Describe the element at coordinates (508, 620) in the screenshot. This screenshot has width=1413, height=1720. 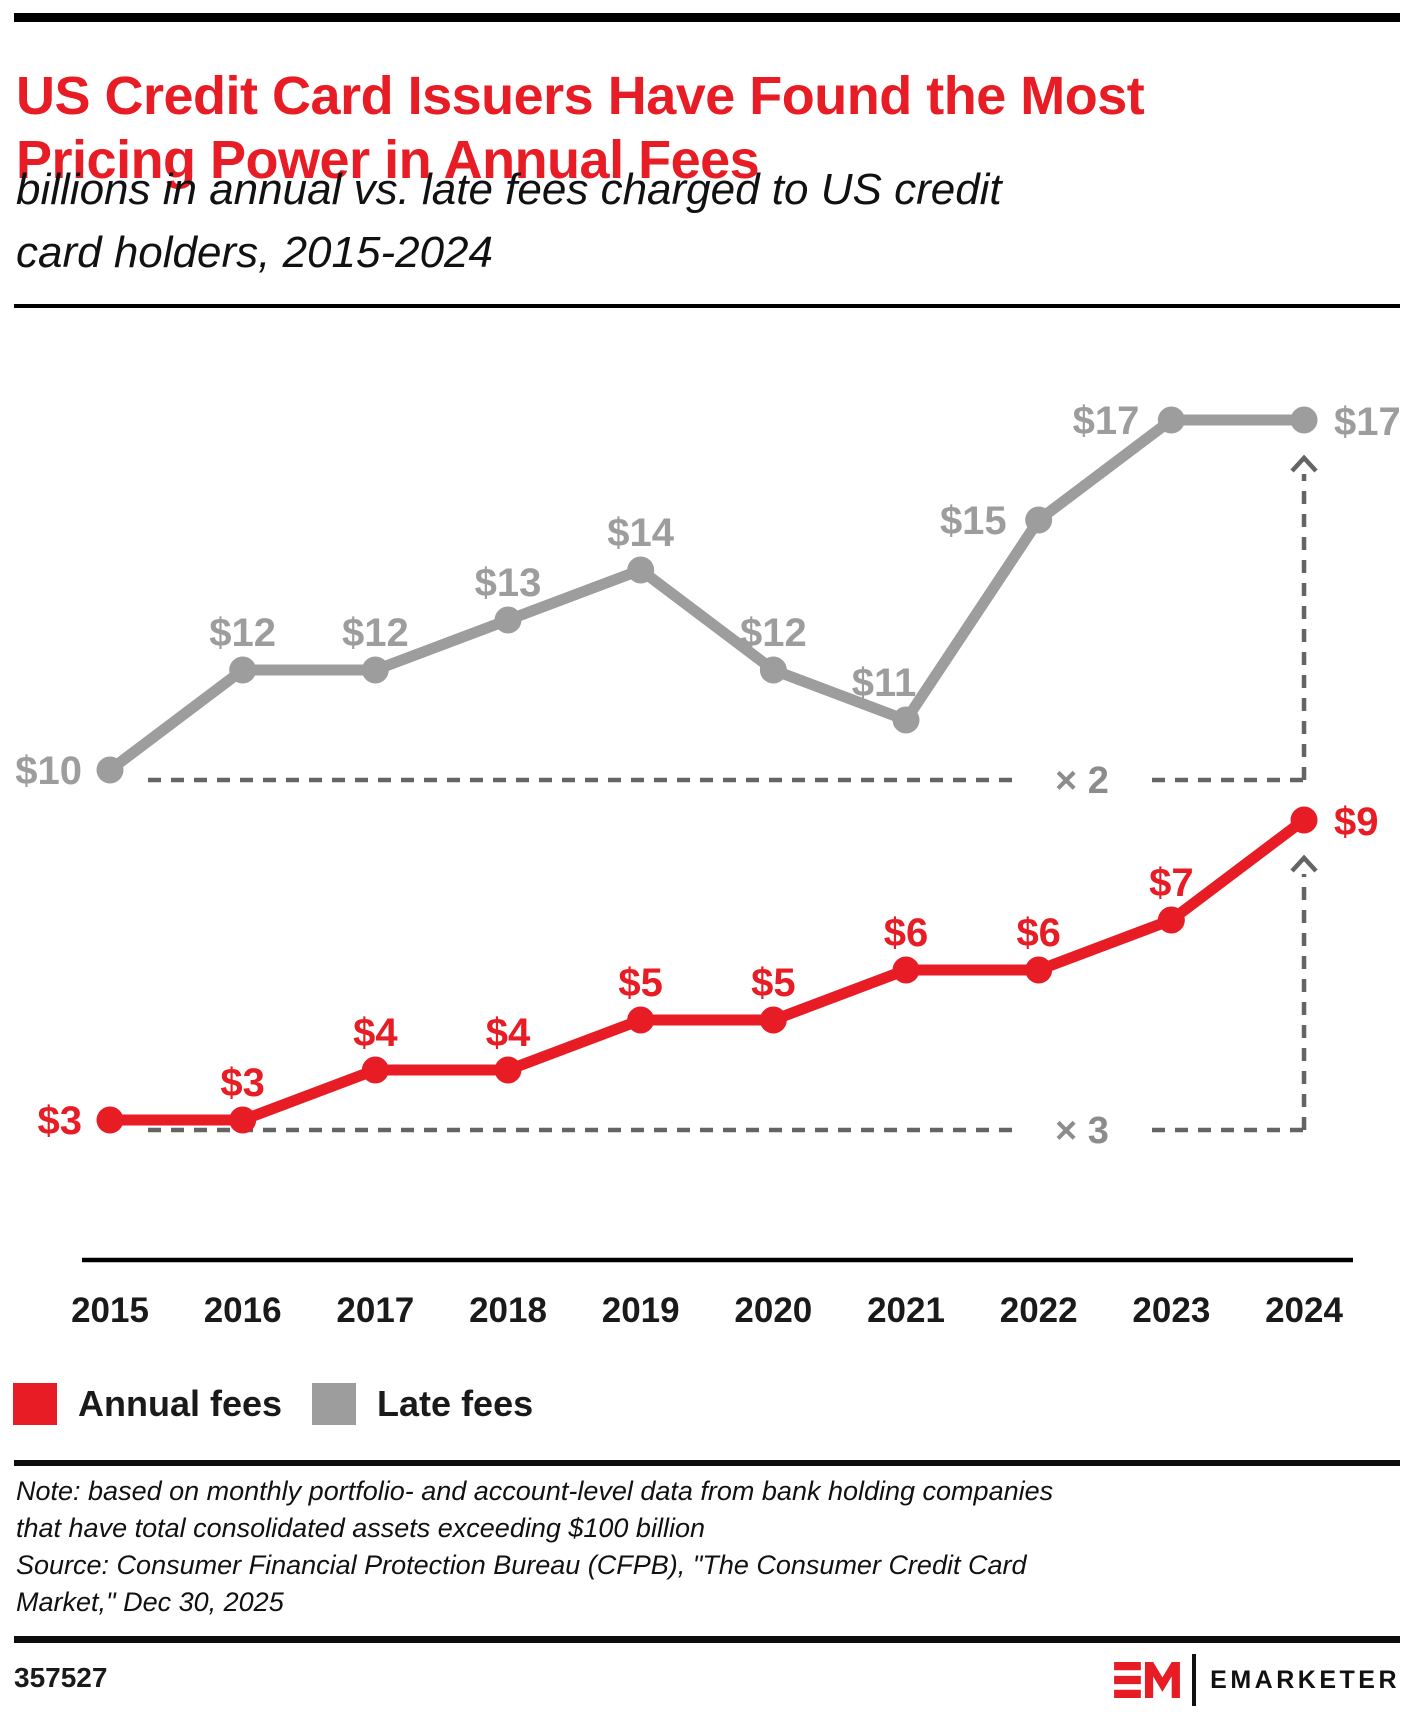
I see `late-fees-point-2018` at that location.